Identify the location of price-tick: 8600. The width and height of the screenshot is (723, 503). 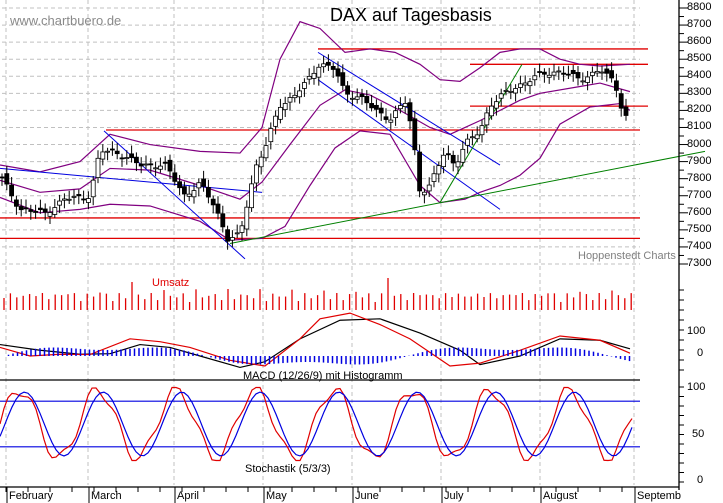
(699, 41).